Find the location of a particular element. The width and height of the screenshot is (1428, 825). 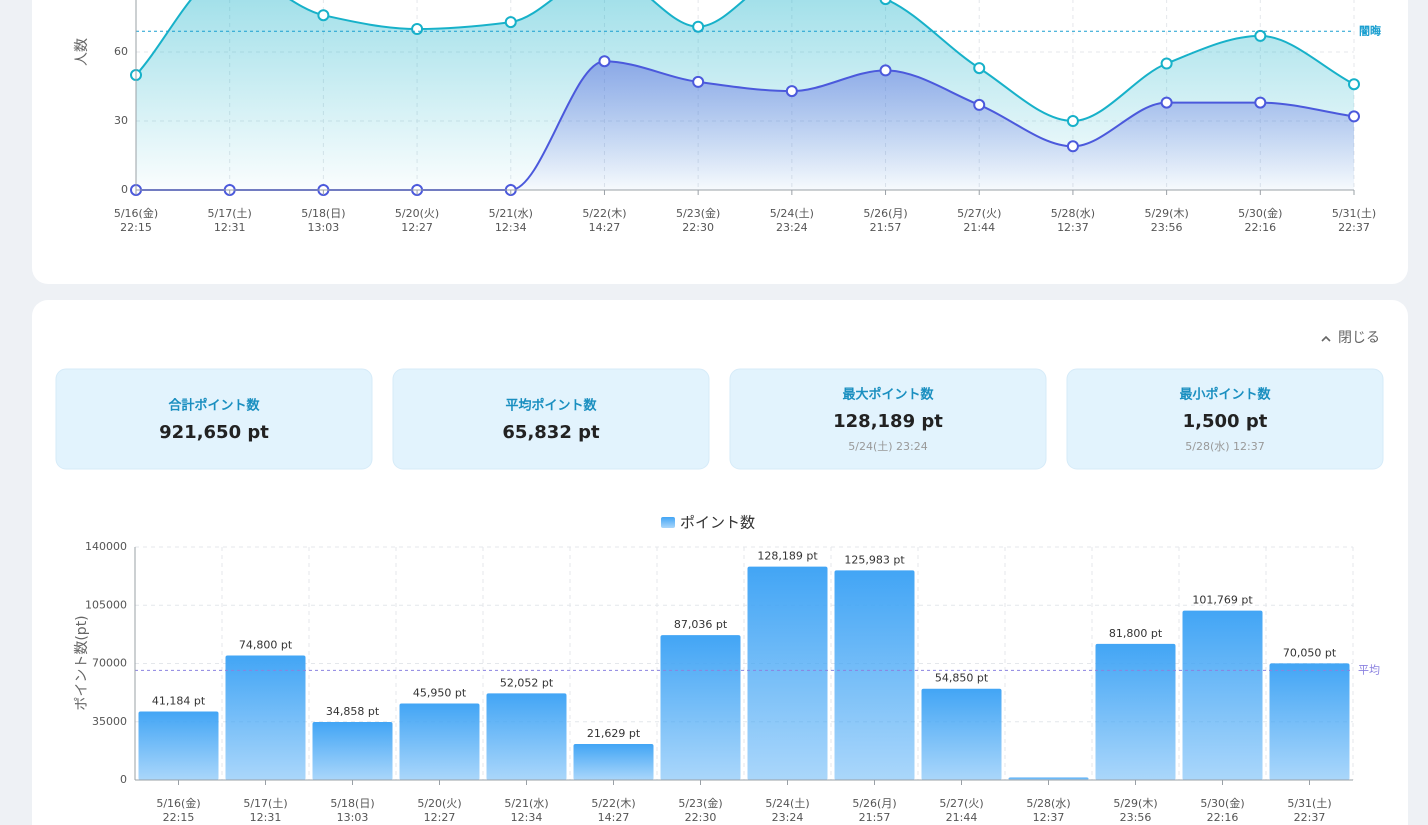

bar-value-label: 128,189 pt is located at coordinates (787, 556).